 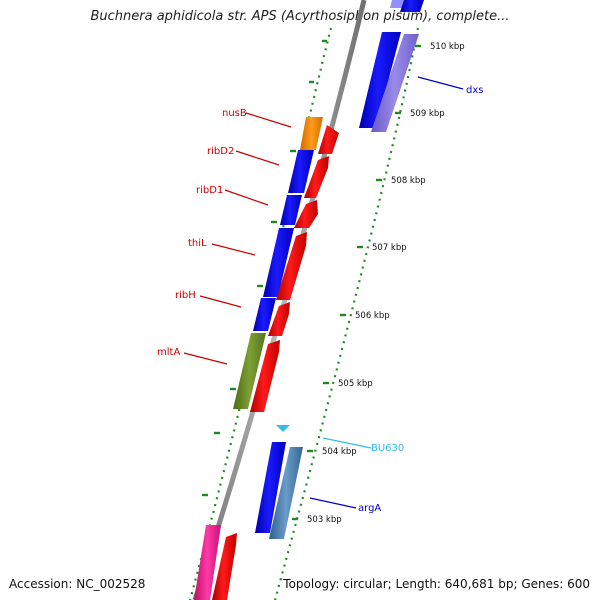 What do you see at coordinates (389, 248) in the screenshot?
I see `ruler-tick-label: 507 kbp` at bounding box center [389, 248].